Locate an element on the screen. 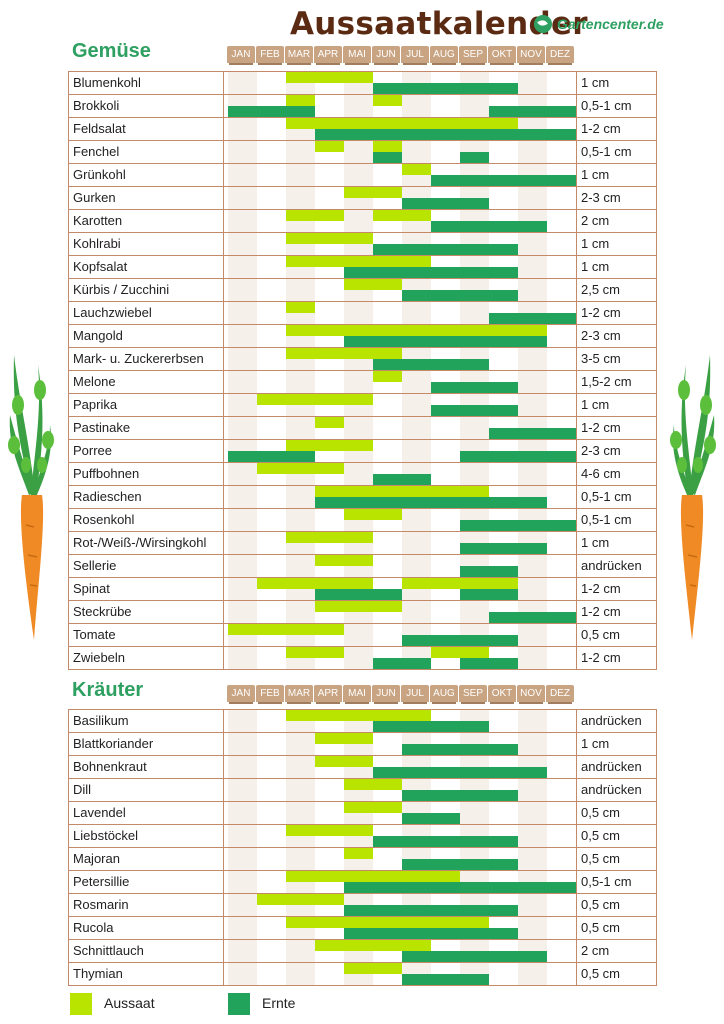  sowing-depth: andrücken is located at coordinates (616, 566).